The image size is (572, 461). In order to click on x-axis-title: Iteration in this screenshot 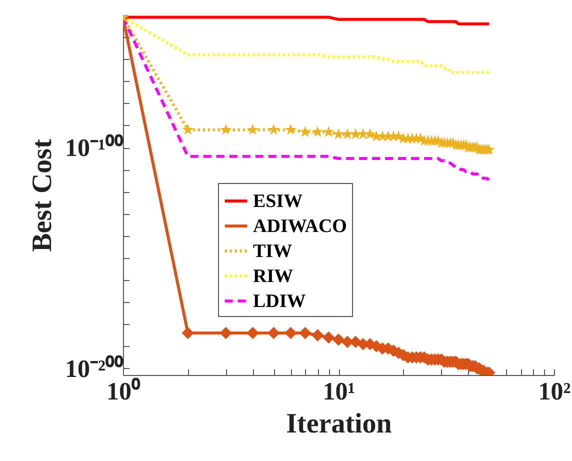, I will do `click(339, 424)`.